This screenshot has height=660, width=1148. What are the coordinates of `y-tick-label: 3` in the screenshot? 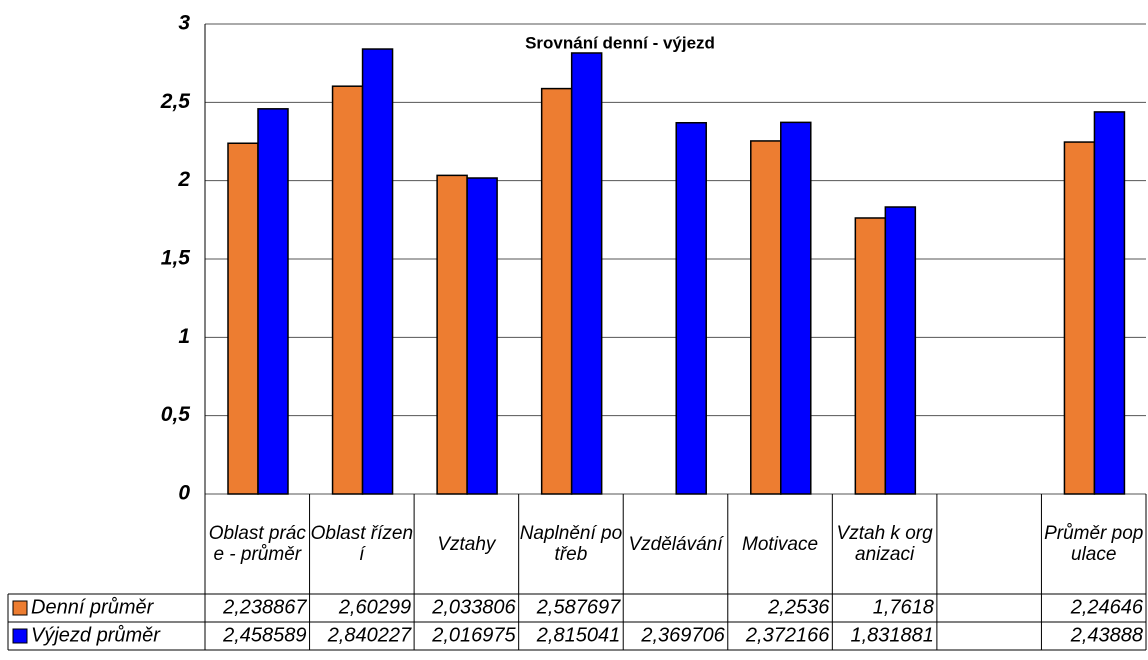 It's located at (184, 23).